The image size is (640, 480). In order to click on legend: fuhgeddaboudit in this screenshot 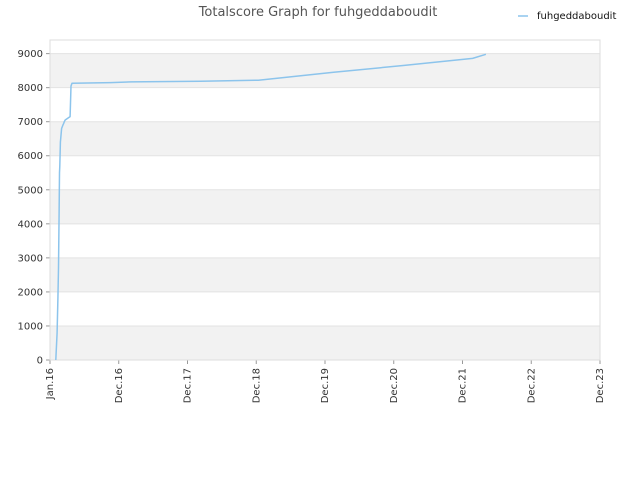, I will do `click(567, 16)`.